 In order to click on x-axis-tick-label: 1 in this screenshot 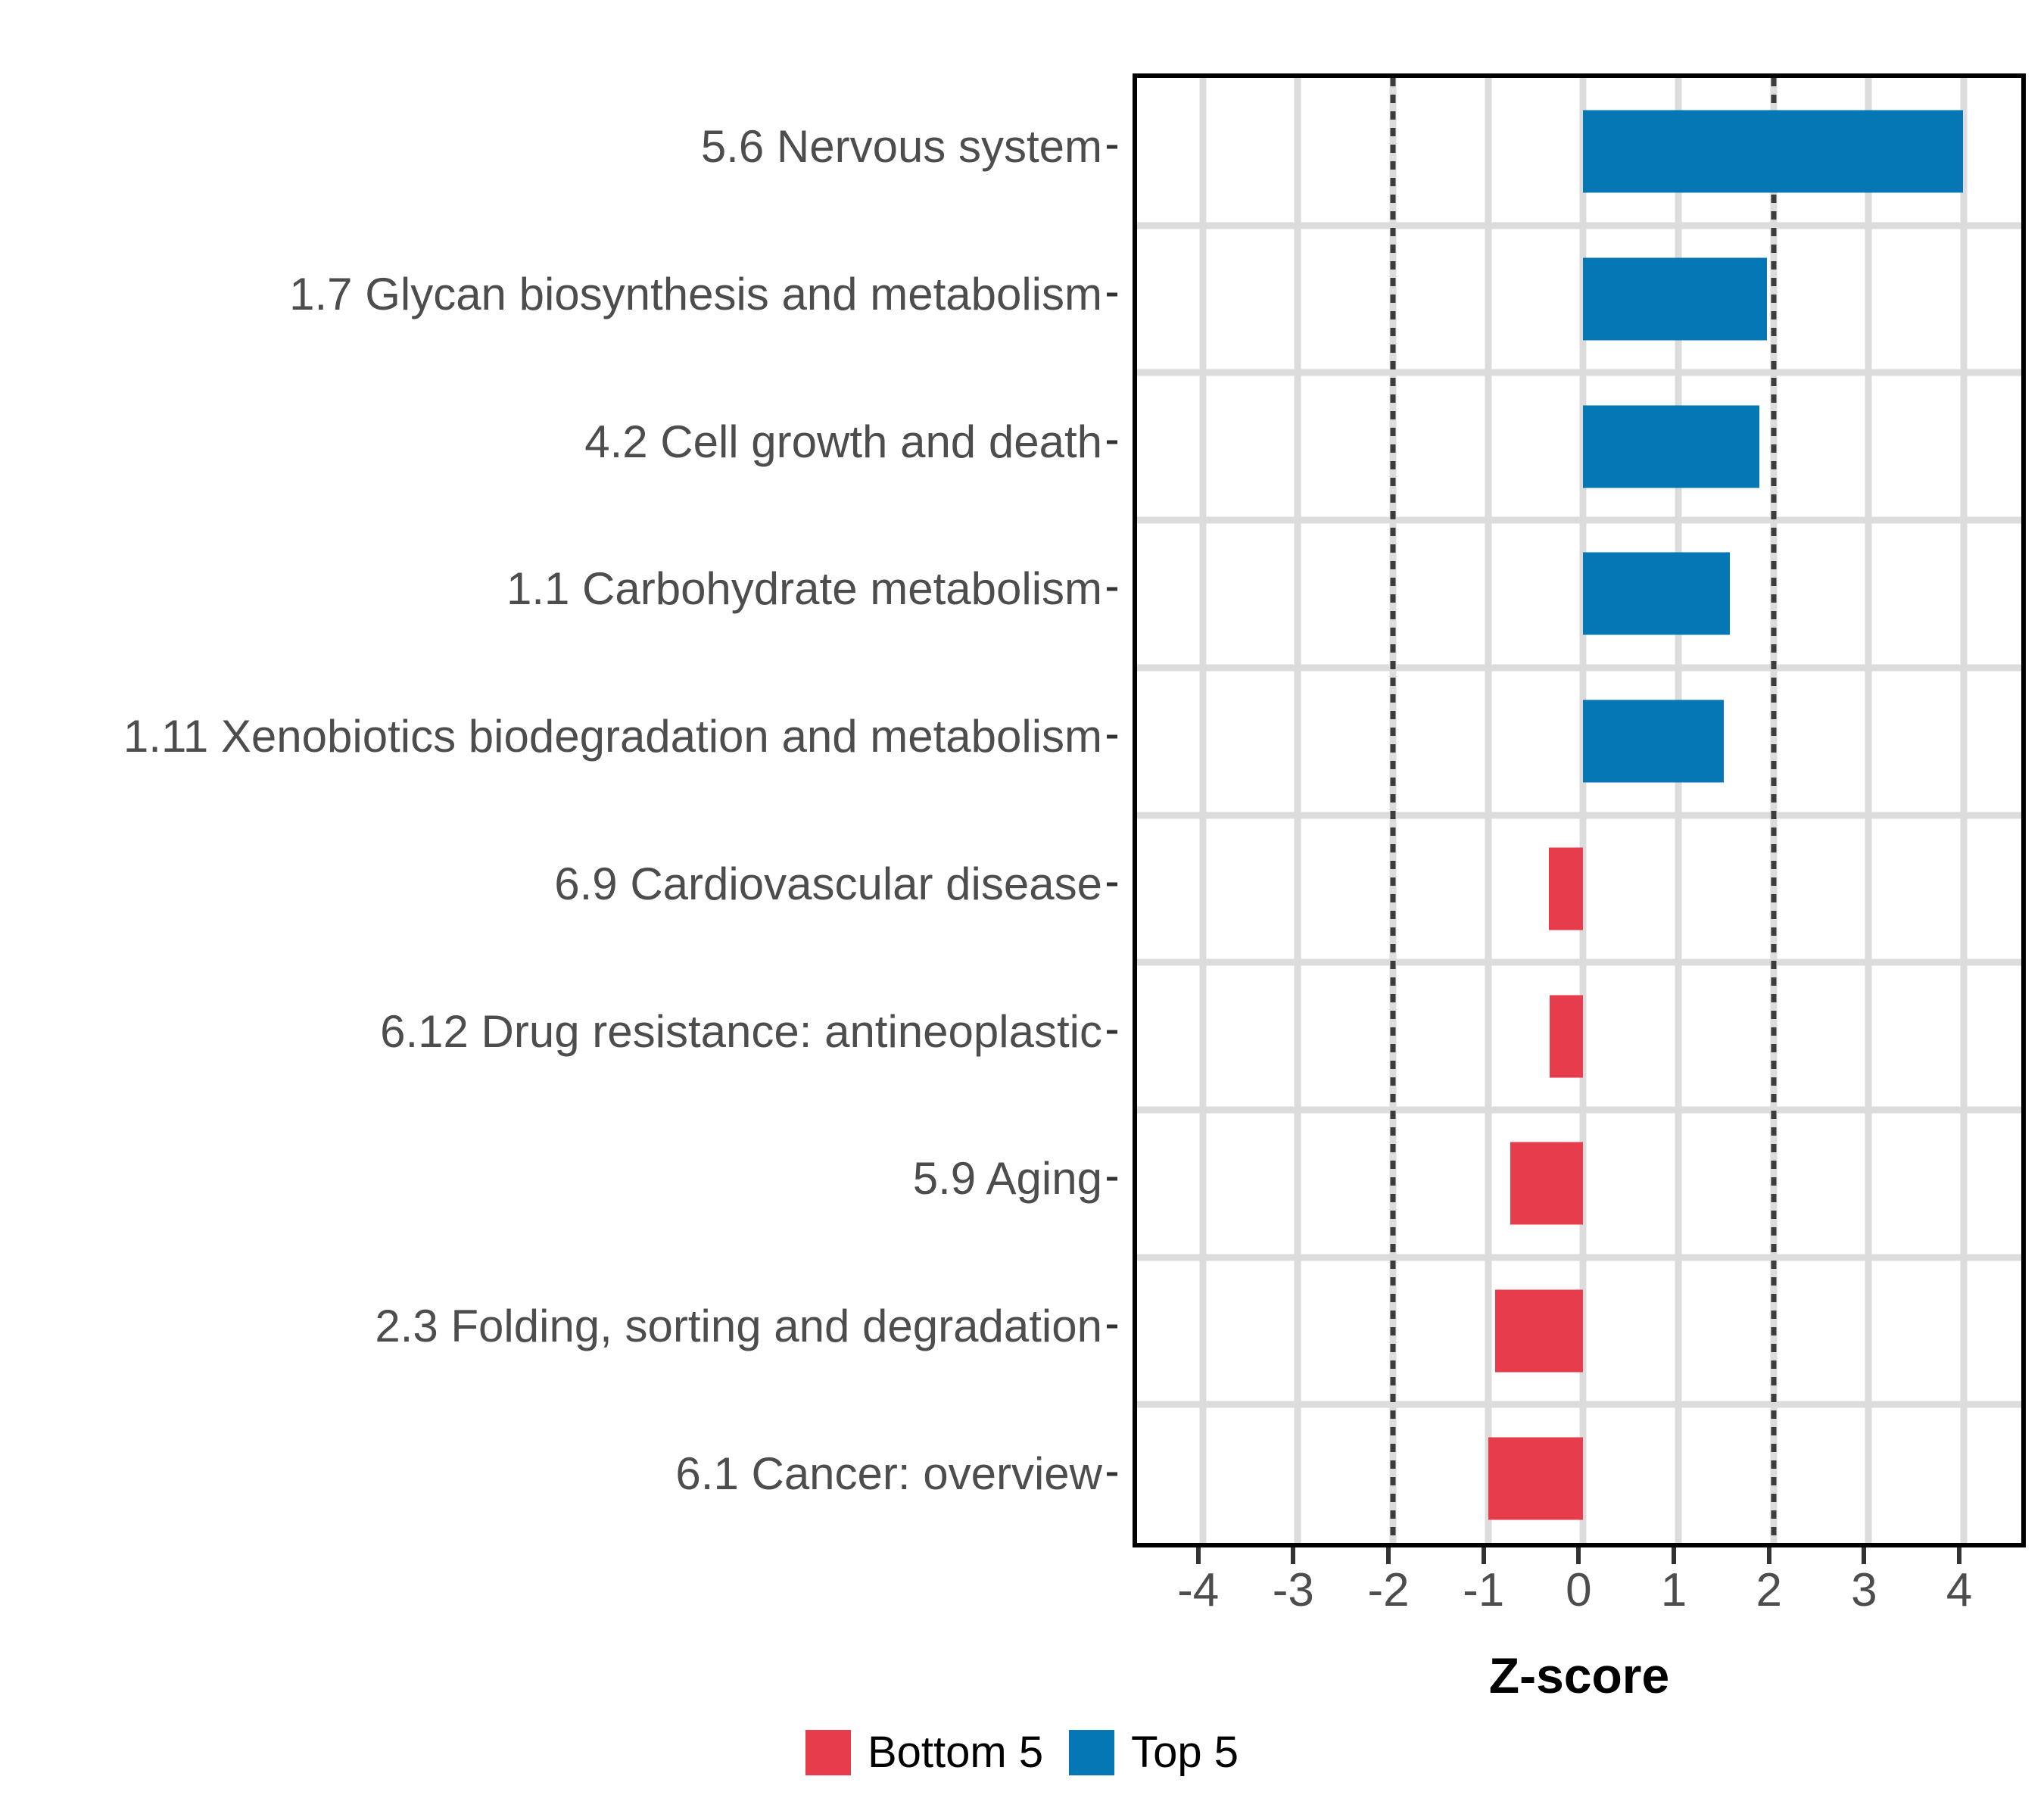, I will do `click(1673, 1590)`.